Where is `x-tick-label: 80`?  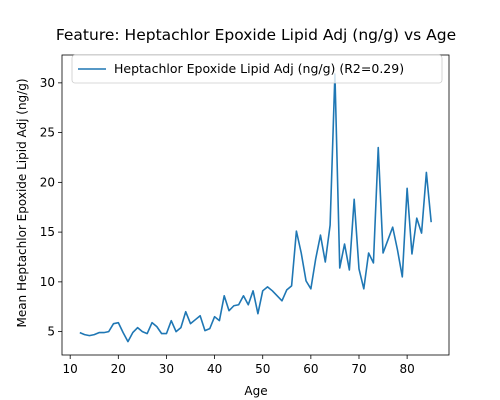 x-tick-label: 80 is located at coordinates (406, 369).